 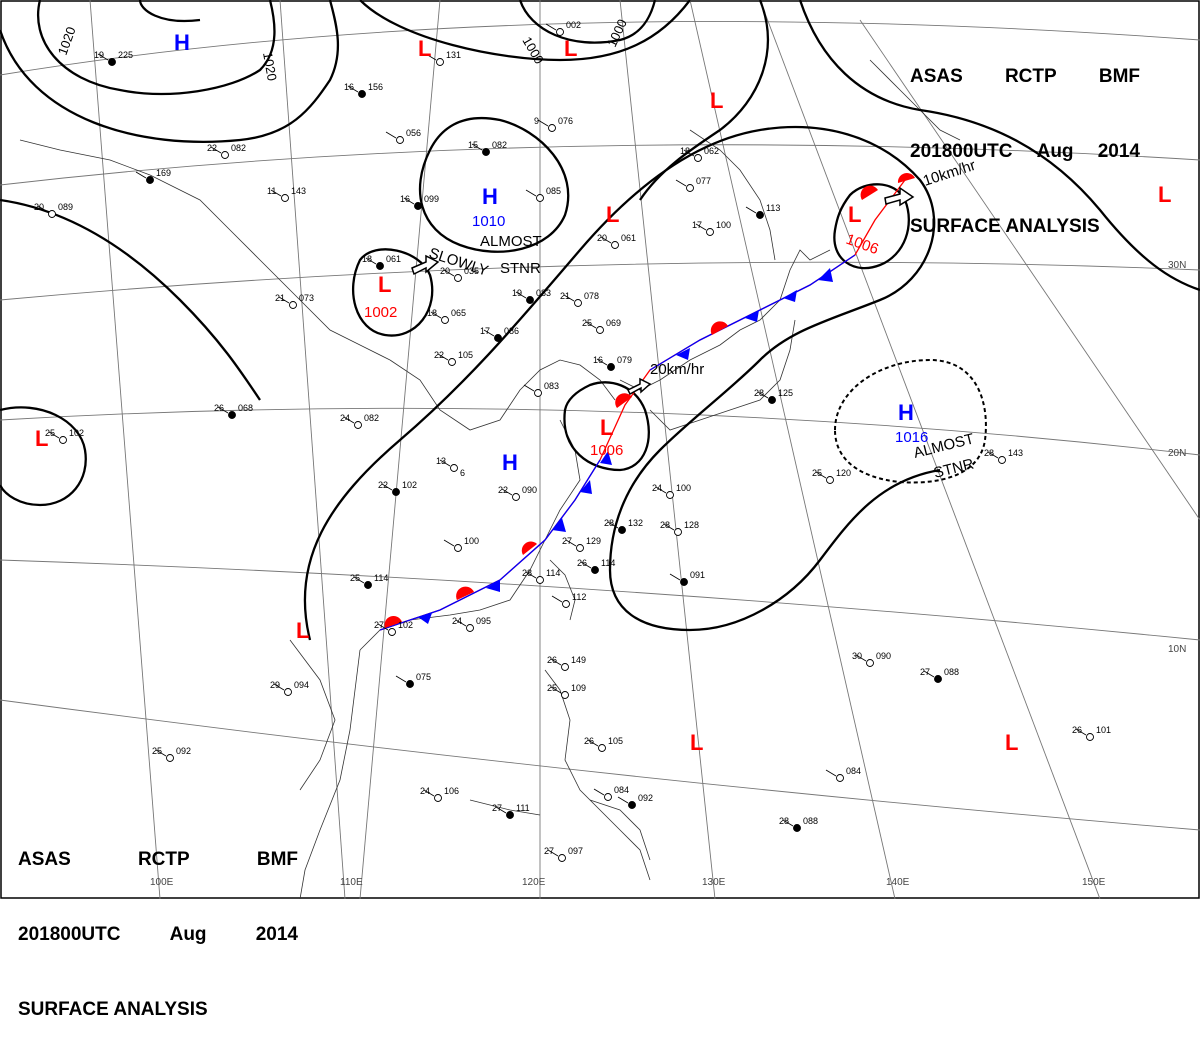 What do you see at coordinates (593, 541) in the screenshot?
I see `station-pressure: 129` at bounding box center [593, 541].